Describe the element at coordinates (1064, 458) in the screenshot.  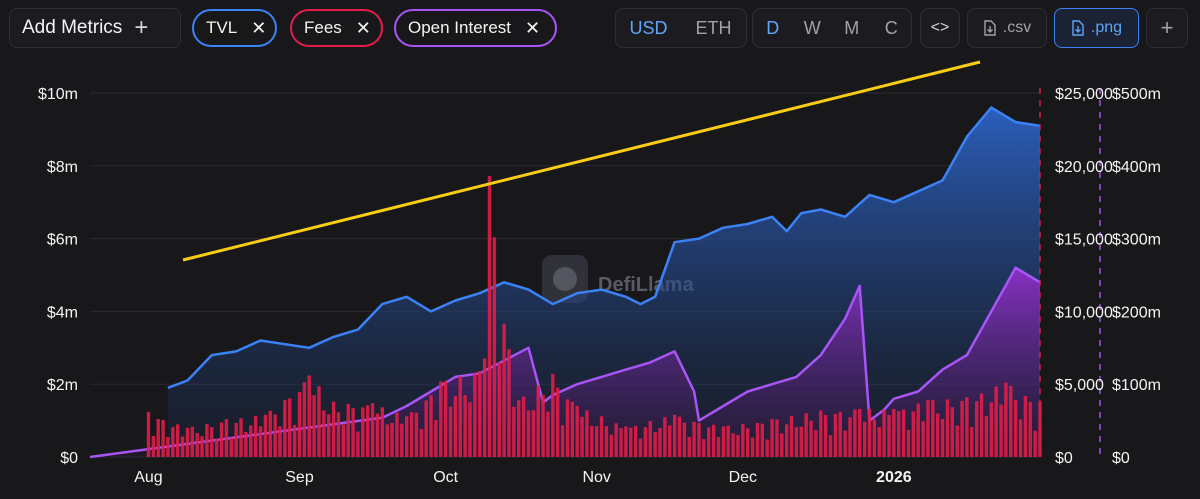
I see `fees-axis-label: $0` at that location.